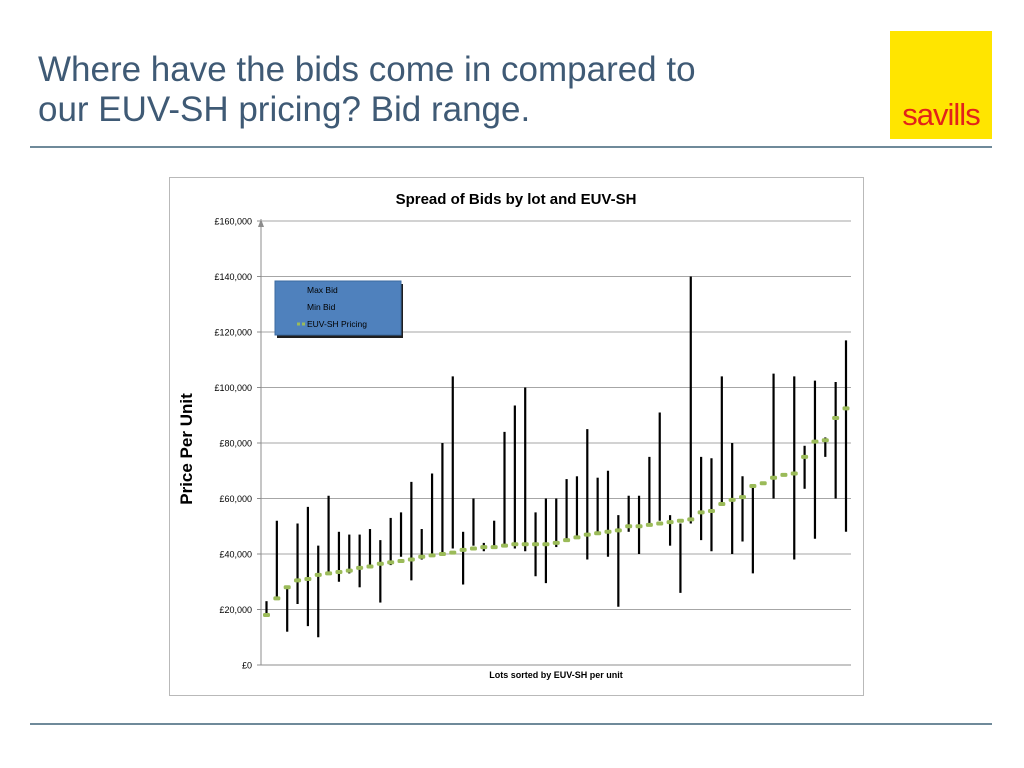 The height and width of the screenshot is (768, 1024). What do you see at coordinates (233, 277) in the screenshot?
I see `y-tick-label: £140,000` at bounding box center [233, 277].